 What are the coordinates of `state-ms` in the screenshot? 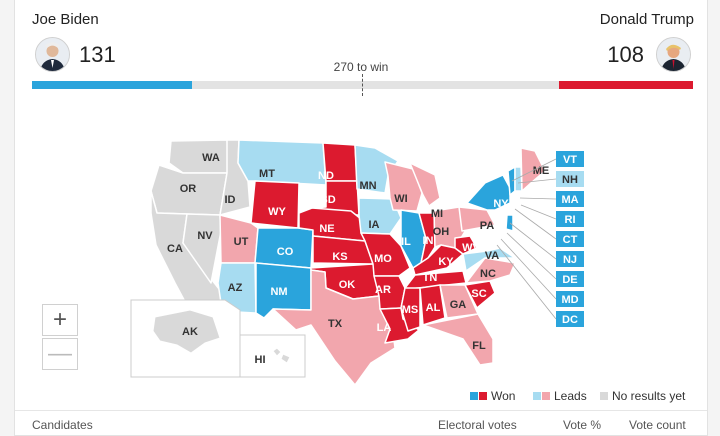 It's located at (410, 309).